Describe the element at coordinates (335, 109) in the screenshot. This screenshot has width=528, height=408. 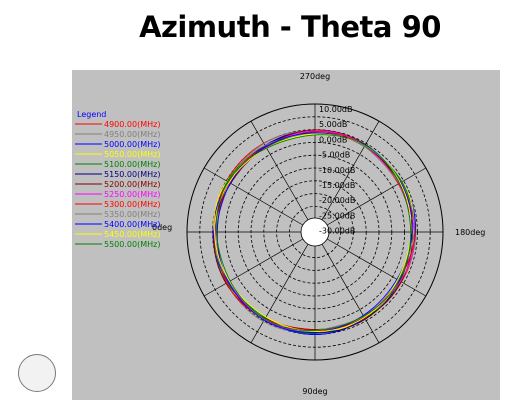
I see `radial-tick-label: 10.00dB` at that location.